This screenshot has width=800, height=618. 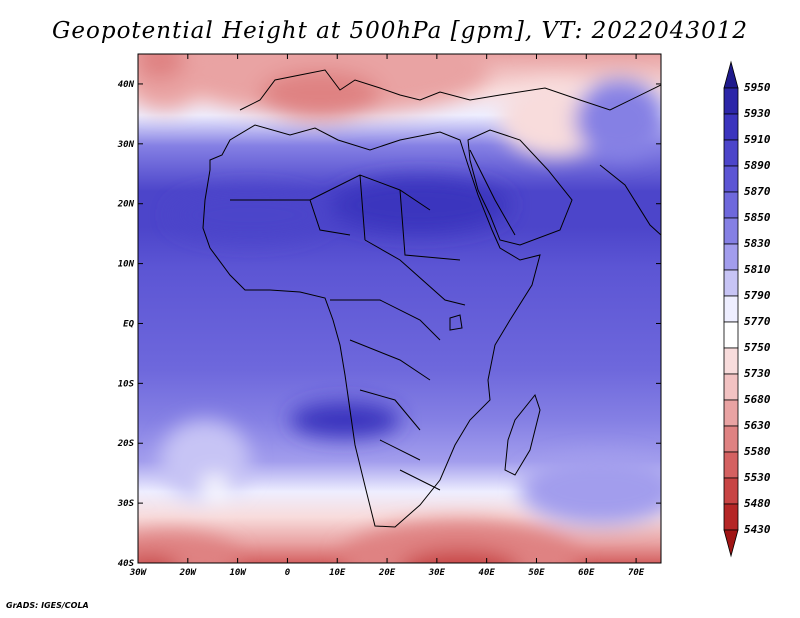 What do you see at coordinates (757, 347) in the screenshot?
I see `colorbar-level-label: 5750` at bounding box center [757, 347].